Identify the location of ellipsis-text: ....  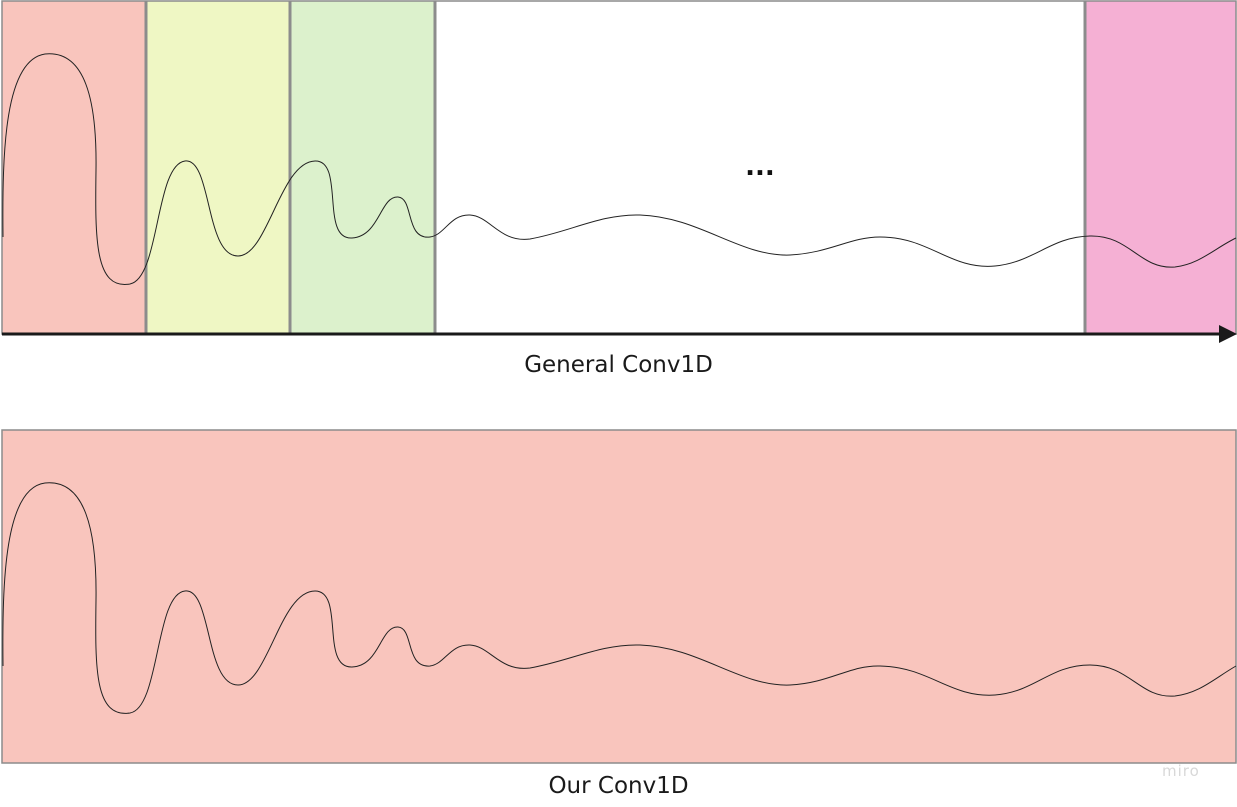
(760, 167).